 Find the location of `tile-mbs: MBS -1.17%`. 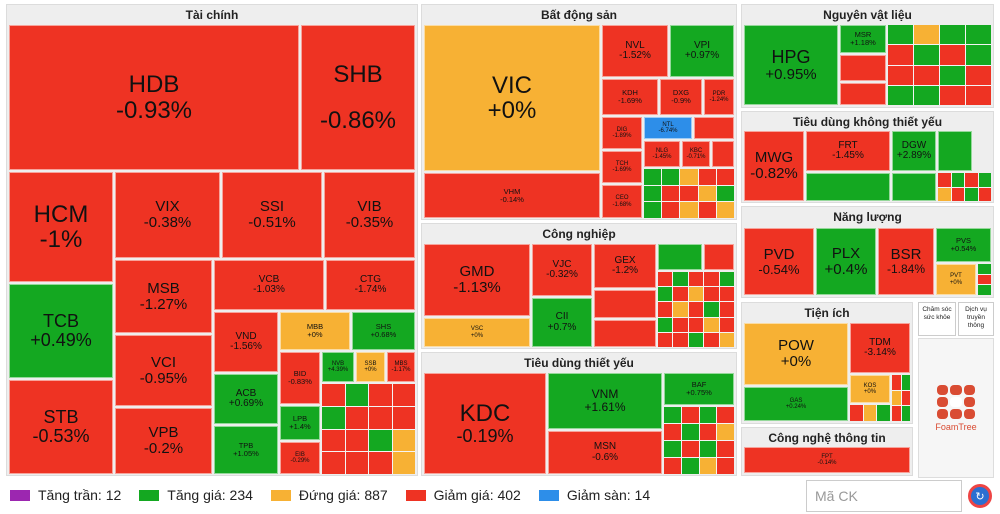

tile-mbs: MBS -1.17% is located at coordinates (401, 367).